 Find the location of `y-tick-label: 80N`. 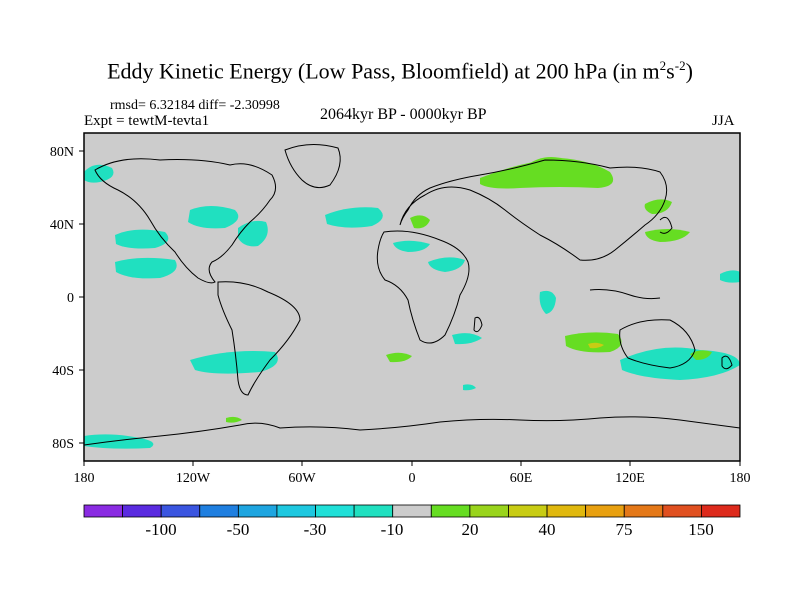

y-tick-label: 80N is located at coordinates (62, 152).